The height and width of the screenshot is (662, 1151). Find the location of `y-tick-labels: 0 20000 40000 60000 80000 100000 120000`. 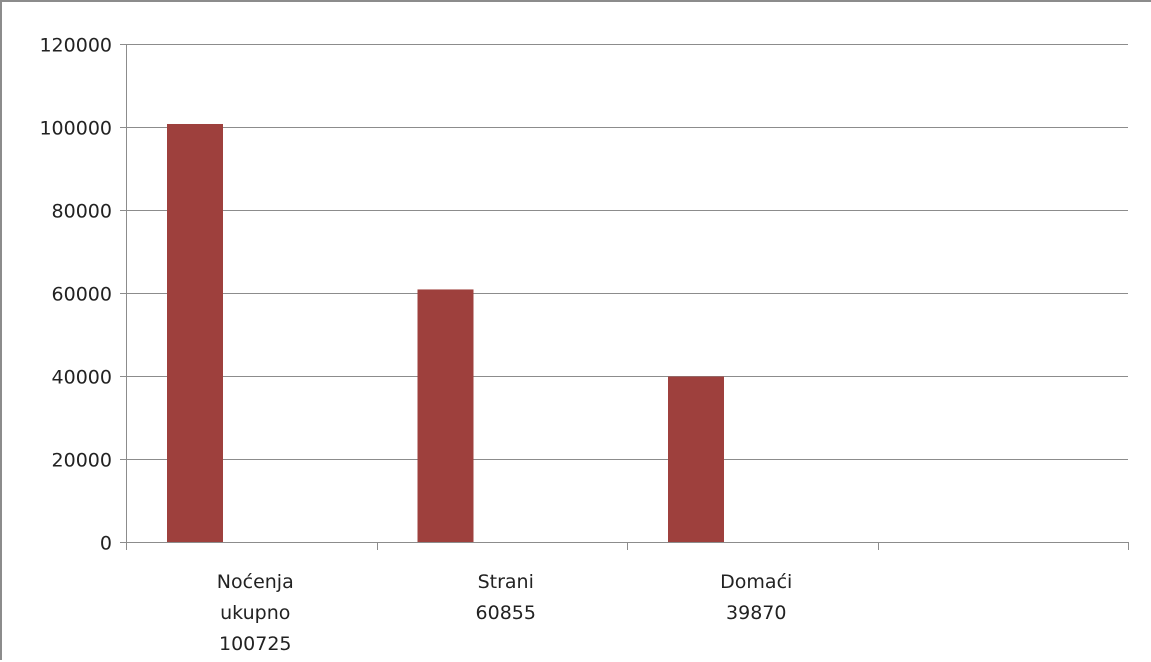

y-tick-labels: 0 20000 40000 60000 80000 100000 120000 is located at coordinates (75, 295).